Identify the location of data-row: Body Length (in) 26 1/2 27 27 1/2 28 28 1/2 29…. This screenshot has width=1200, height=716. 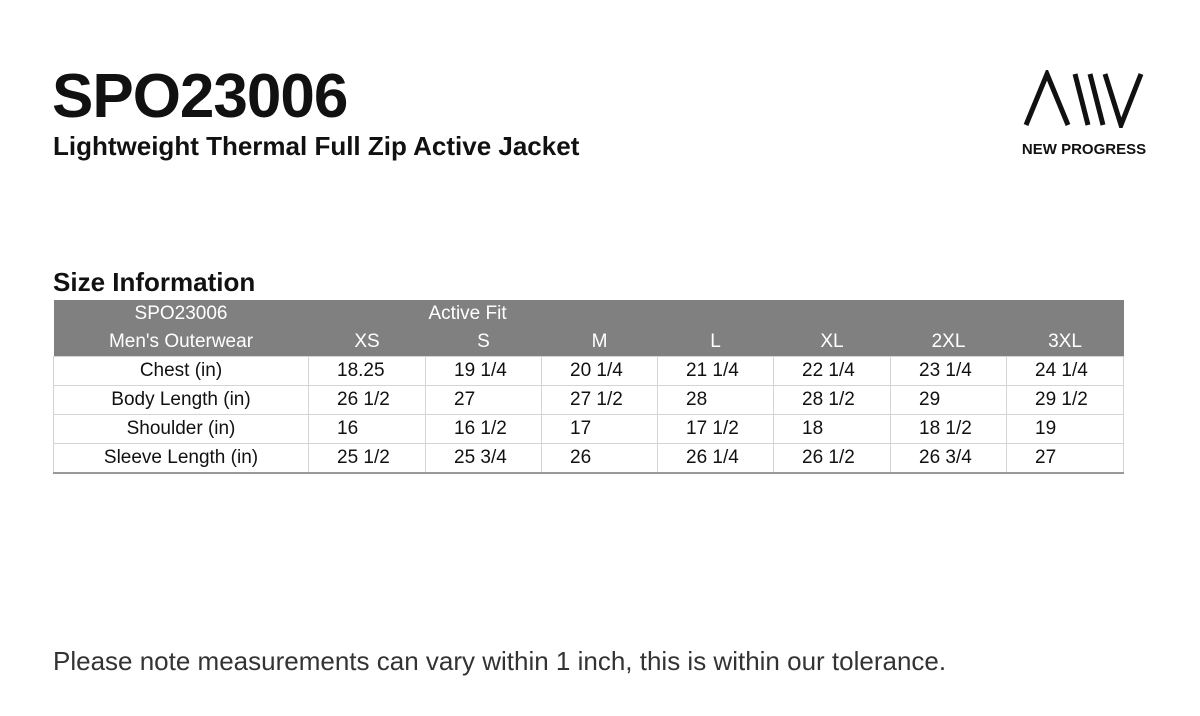
(589, 400).